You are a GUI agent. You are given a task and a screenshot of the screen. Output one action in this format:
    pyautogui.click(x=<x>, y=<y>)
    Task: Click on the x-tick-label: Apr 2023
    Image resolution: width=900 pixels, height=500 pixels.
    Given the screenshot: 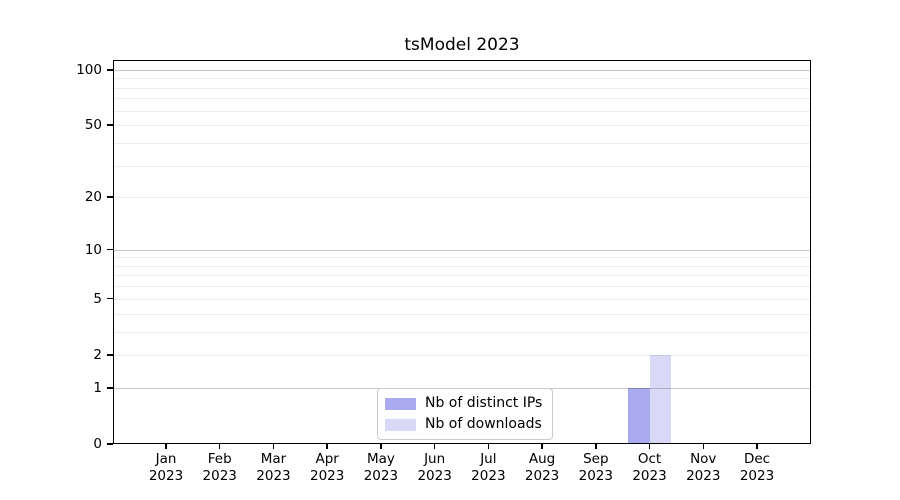 What is the action you would take?
    pyautogui.click(x=327, y=468)
    